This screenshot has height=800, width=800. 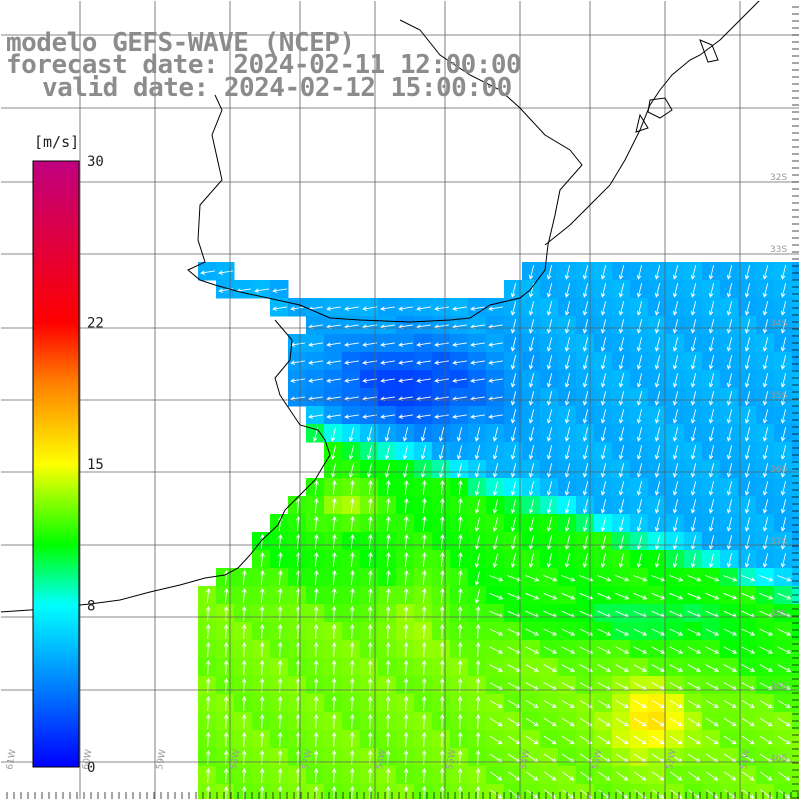 What do you see at coordinates (235, 760) in the screenshot?
I see `longitude-label: 58W` at bounding box center [235, 760].